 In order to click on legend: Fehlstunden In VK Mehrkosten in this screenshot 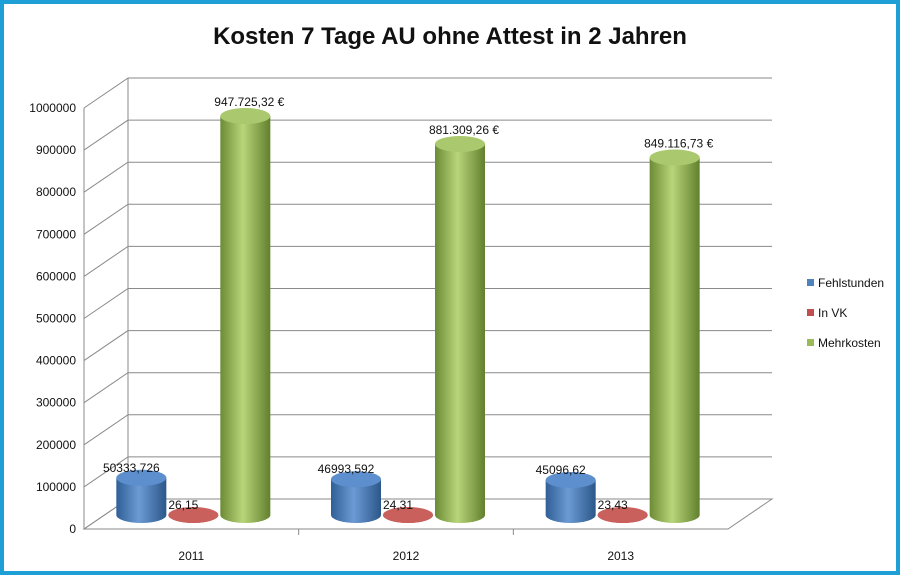, I will do `click(845, 313)`.